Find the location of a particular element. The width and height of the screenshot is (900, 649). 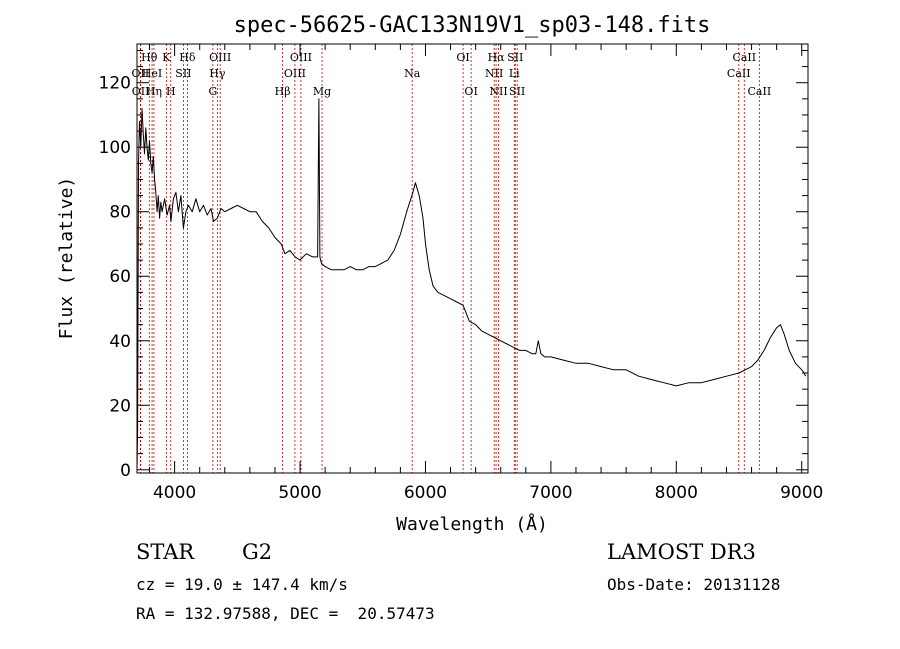

x-tick-label: 7000 is located at coordinates (550, 493).